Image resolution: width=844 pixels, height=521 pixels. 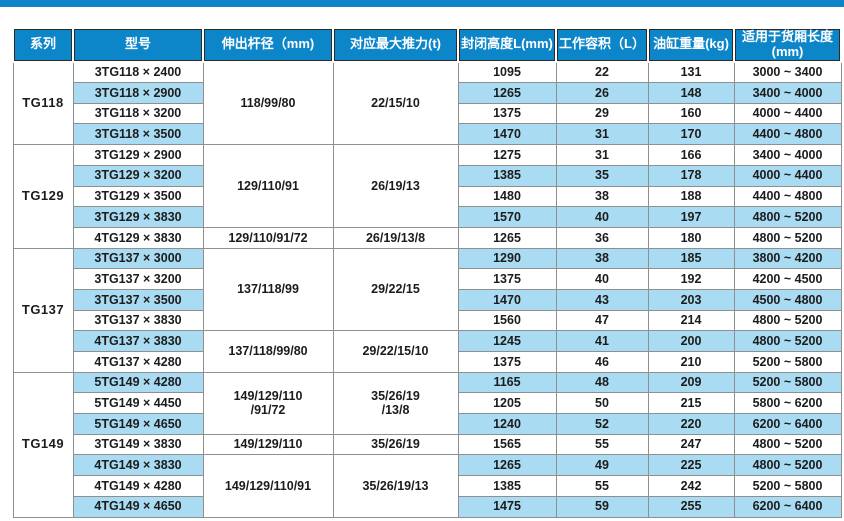 What do you see at coordinates (268, 444) in the screenshot?
I see `rod-diameter-cell: 149/129/110` at bounding box center [268, 444].